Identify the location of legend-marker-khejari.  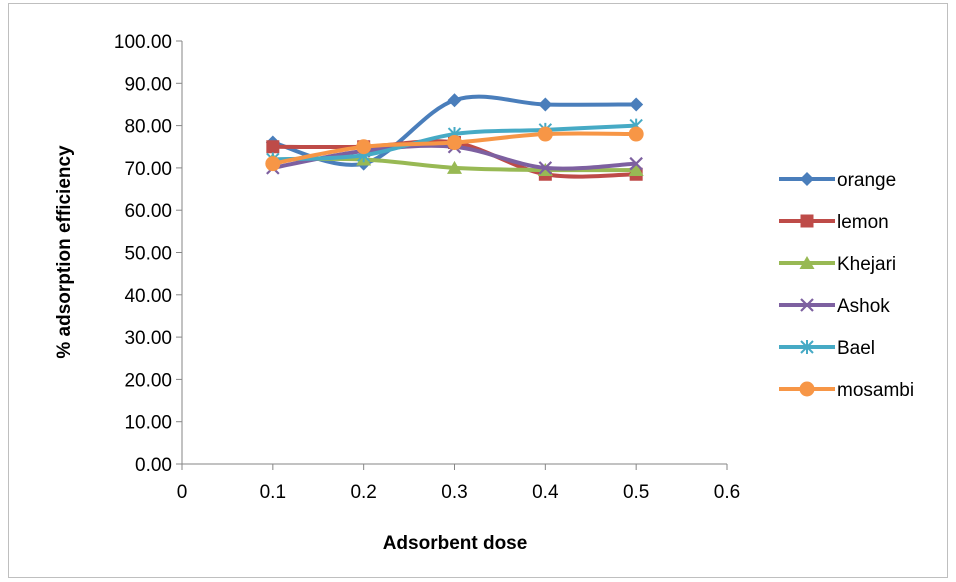
(807, 262).